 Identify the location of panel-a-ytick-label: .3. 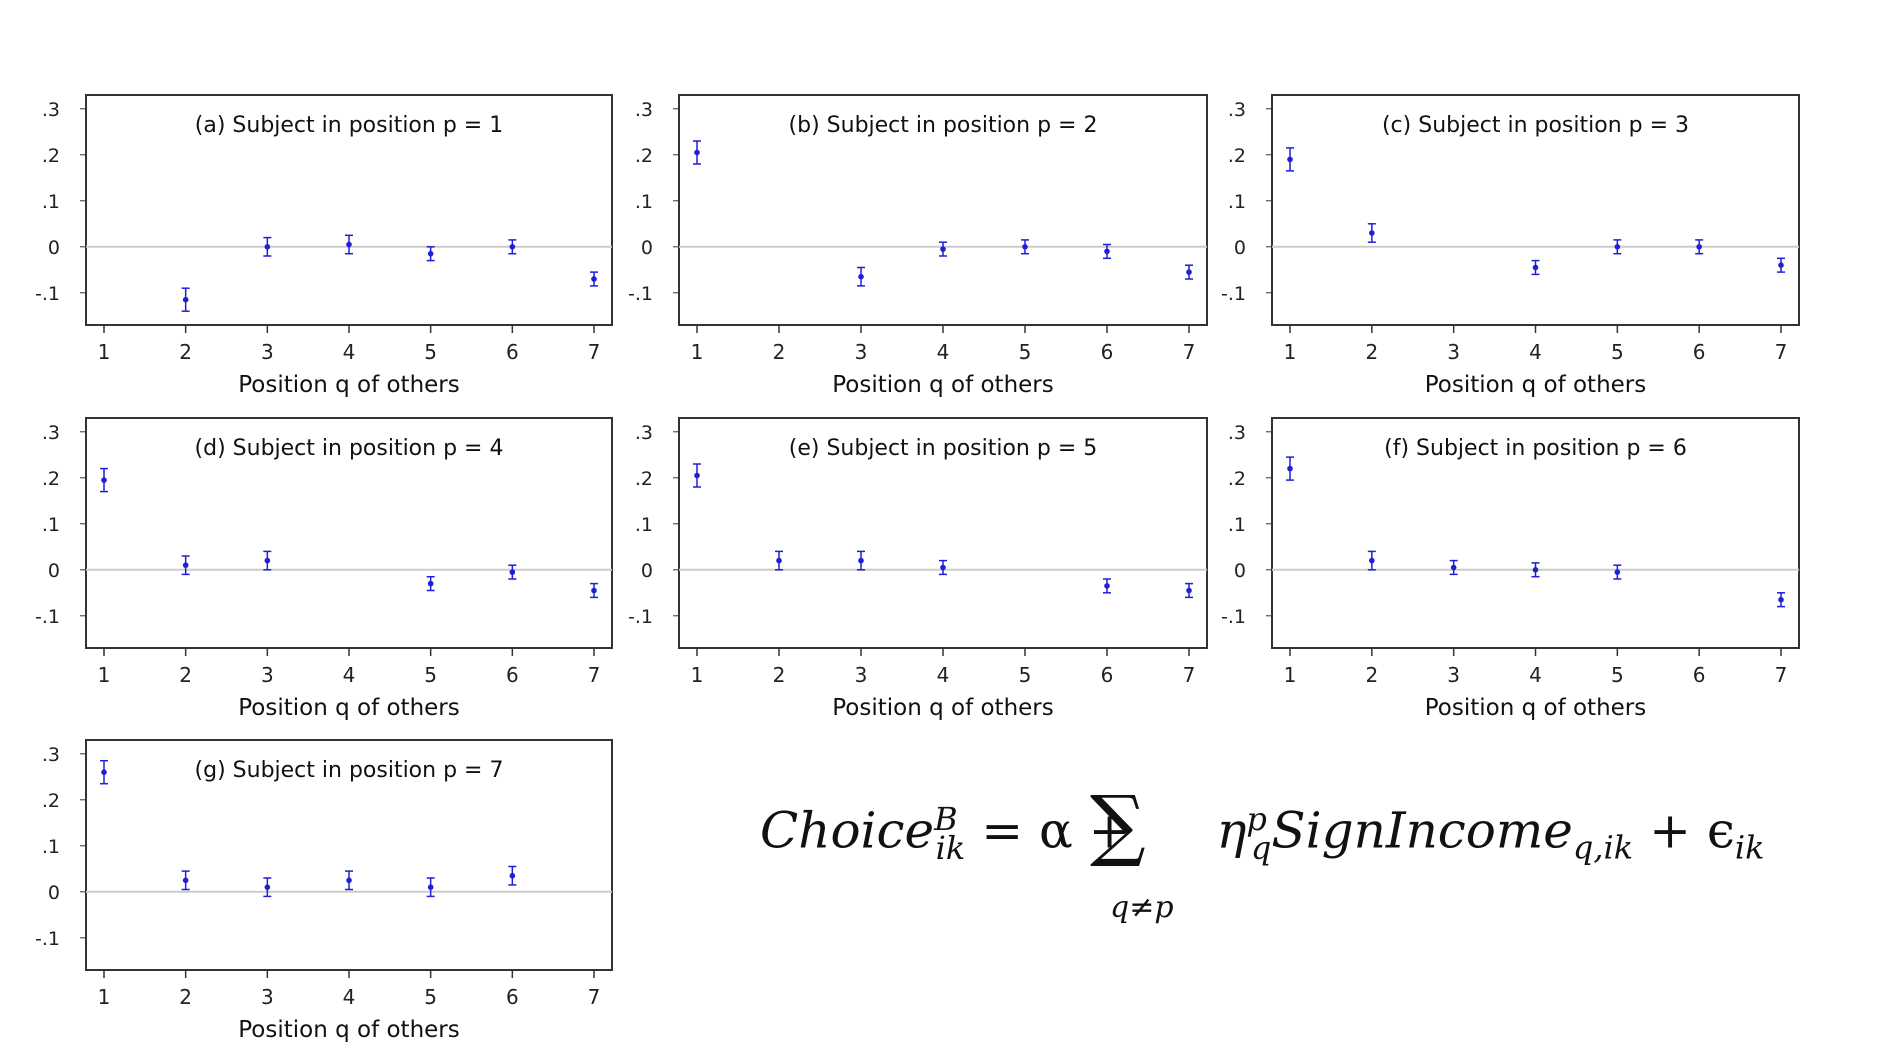
(51, 110).